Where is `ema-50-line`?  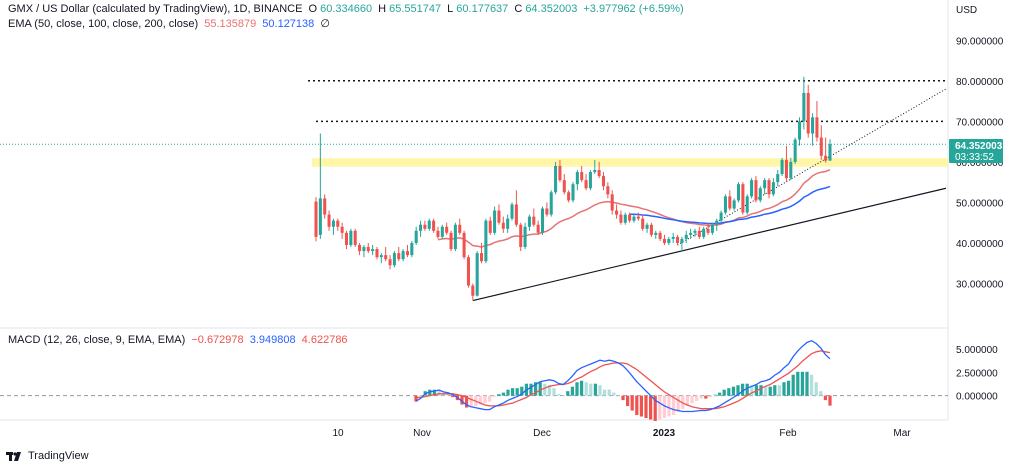
ema-50-line is located at coordinates (634, 208).